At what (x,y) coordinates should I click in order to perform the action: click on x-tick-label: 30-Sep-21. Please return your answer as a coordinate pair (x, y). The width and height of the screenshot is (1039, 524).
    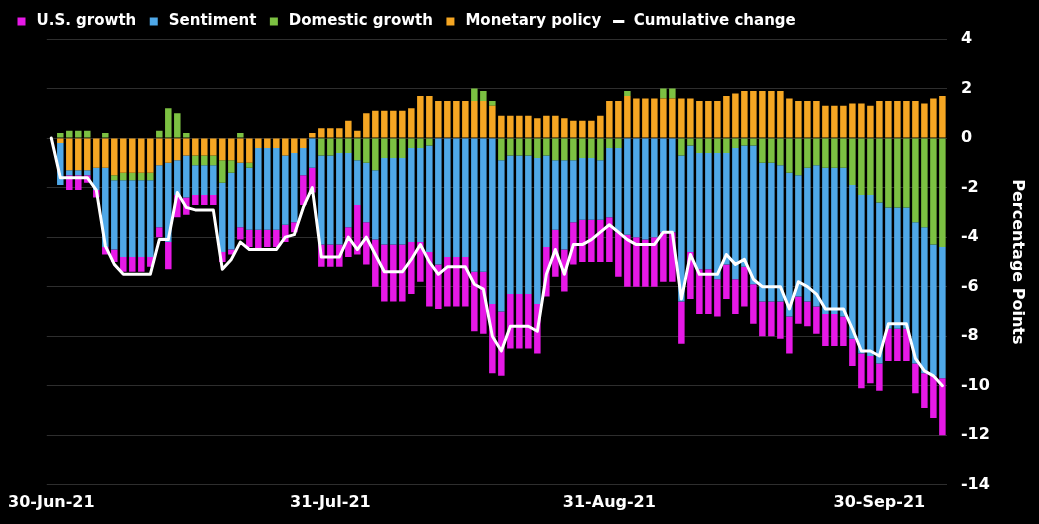
    Looking at the image, I should click on (879, 501).